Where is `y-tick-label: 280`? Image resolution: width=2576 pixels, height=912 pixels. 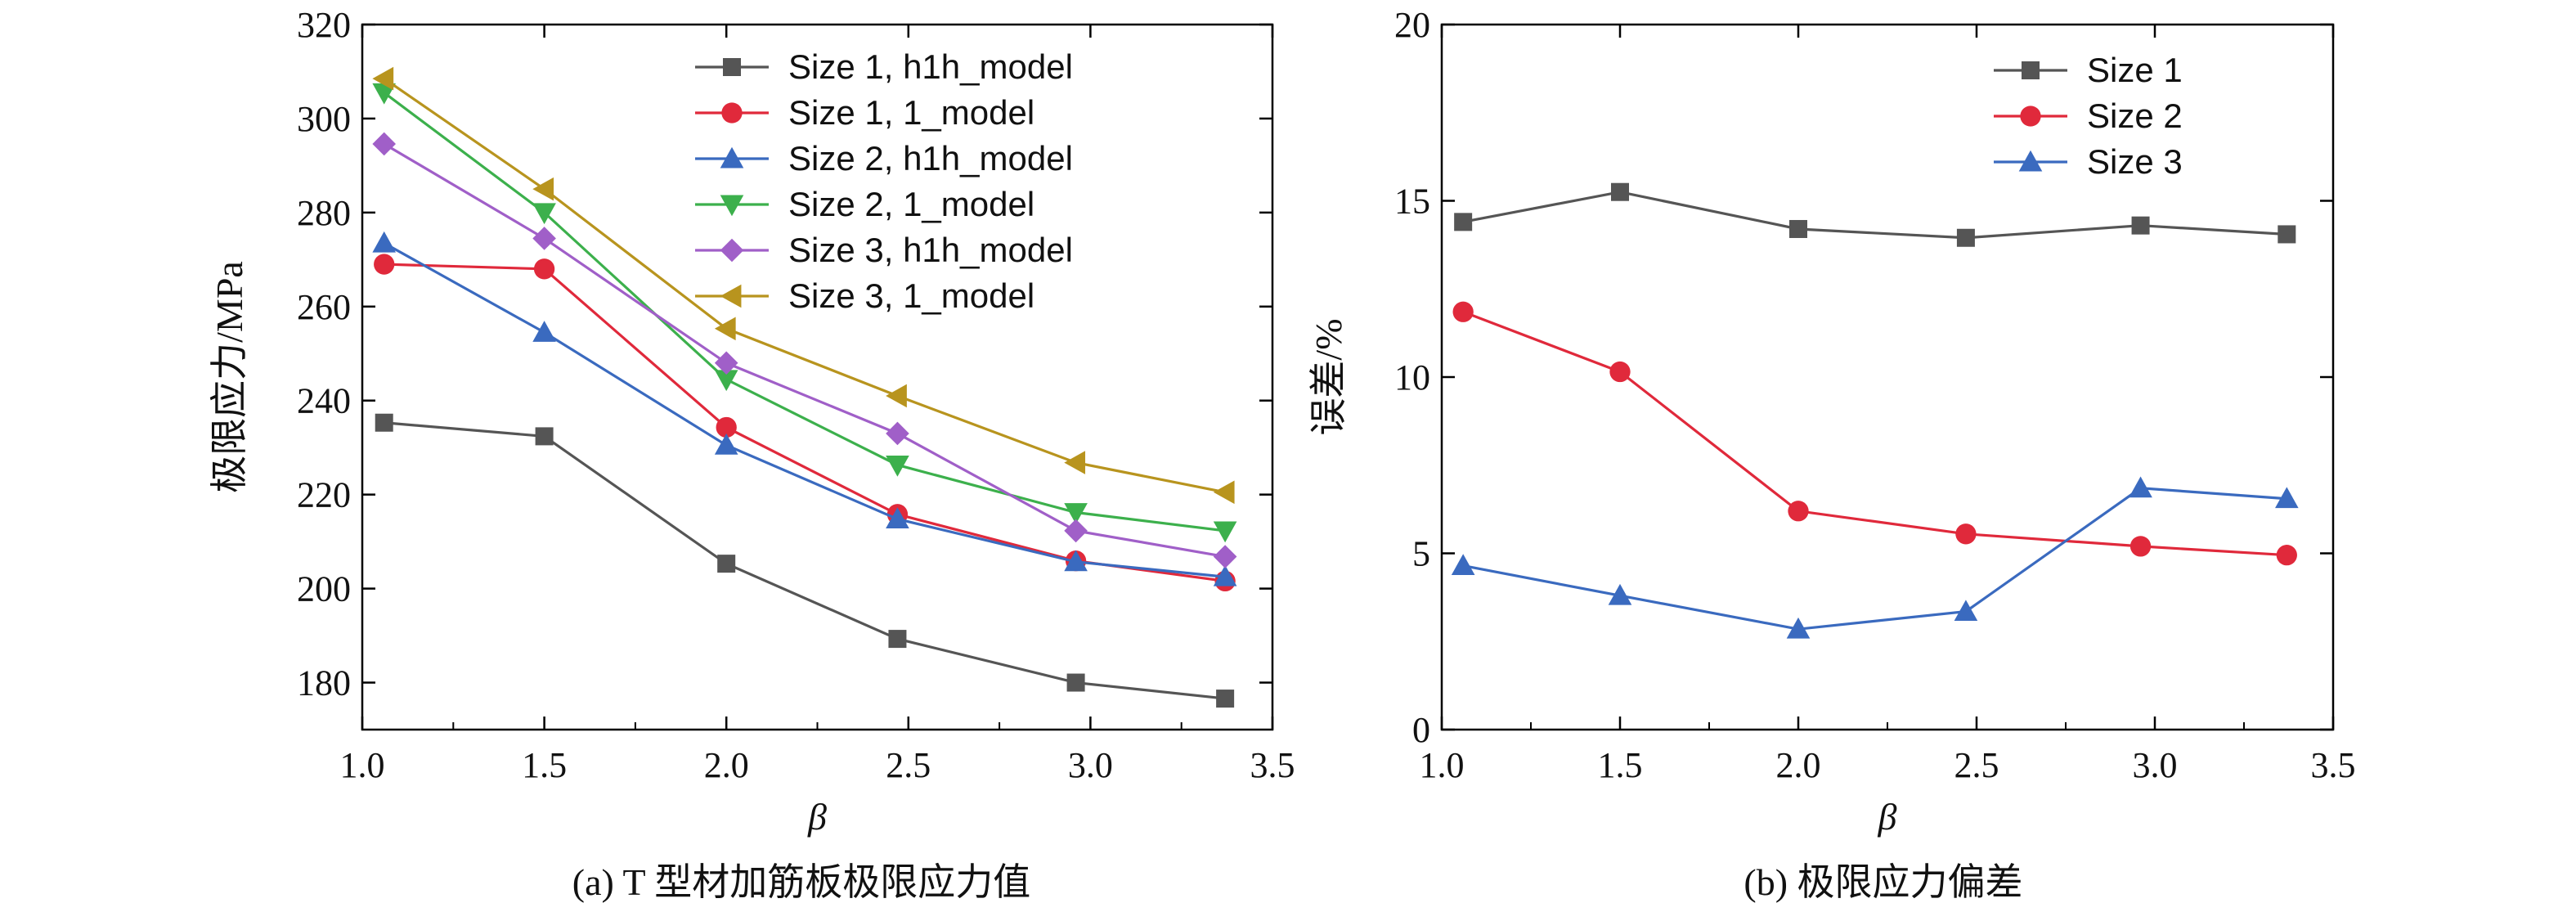 y-tick-label: 280 is located at coordinates (324, 213).